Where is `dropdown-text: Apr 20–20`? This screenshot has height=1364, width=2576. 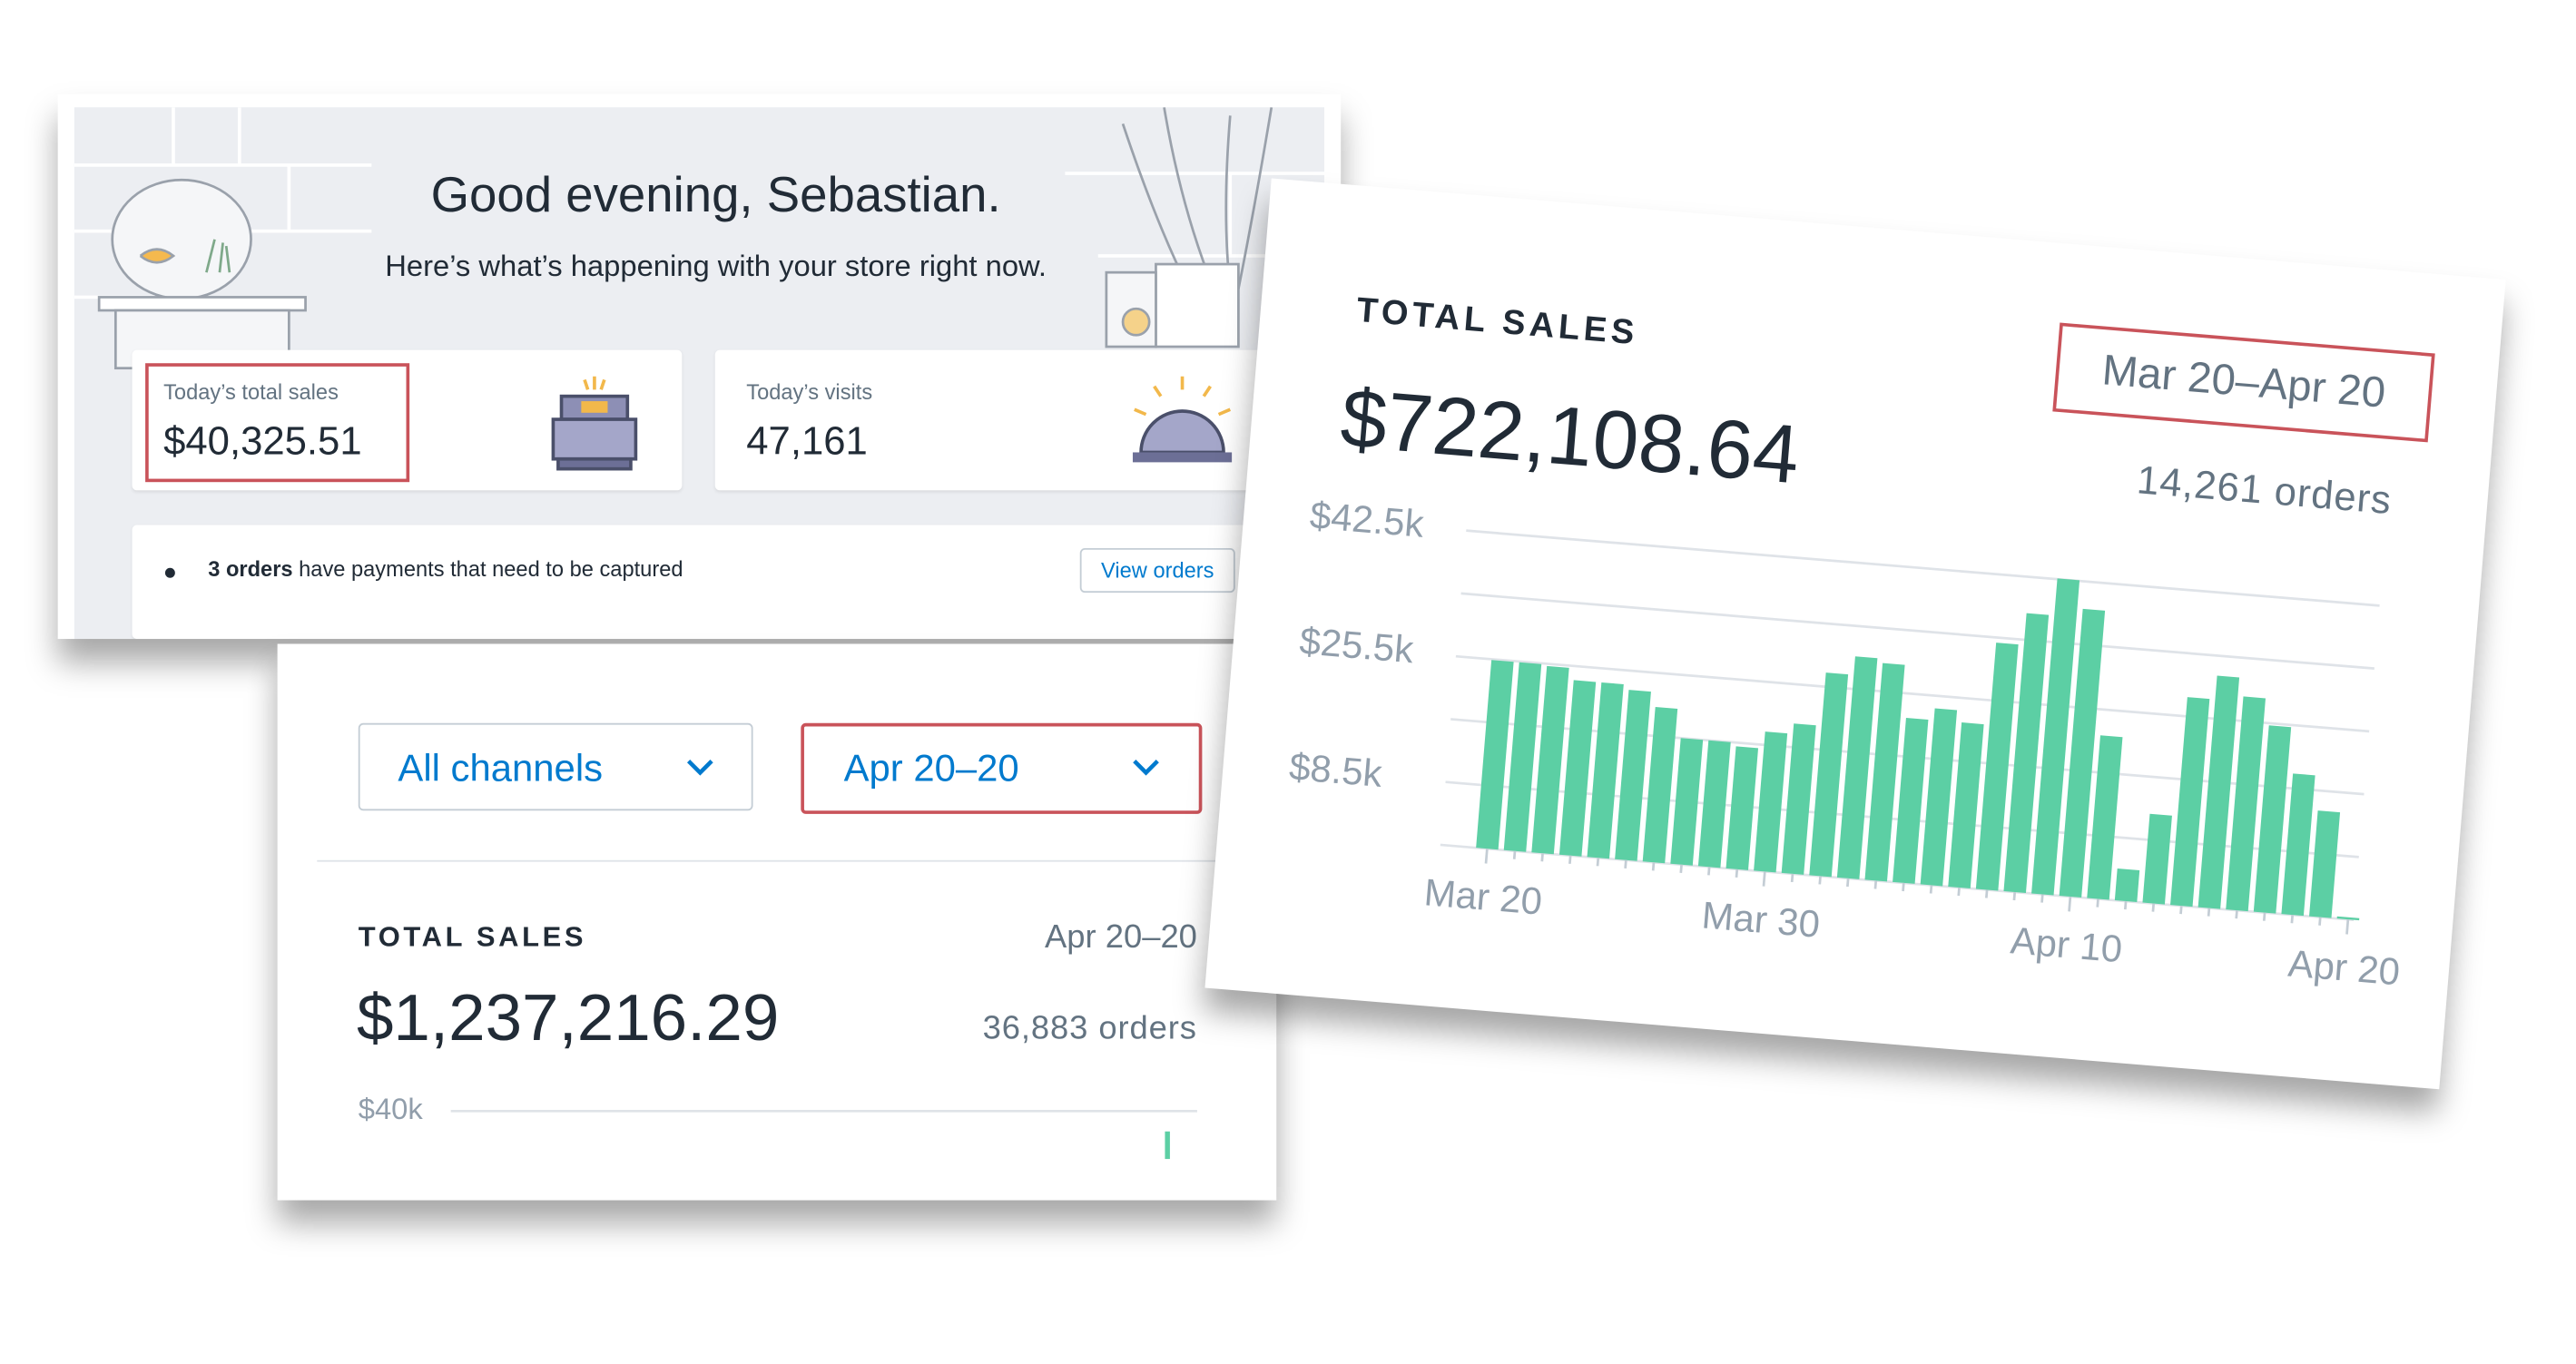
dropdown-text: Apr 20–20 is located at coordinates (931, 768).